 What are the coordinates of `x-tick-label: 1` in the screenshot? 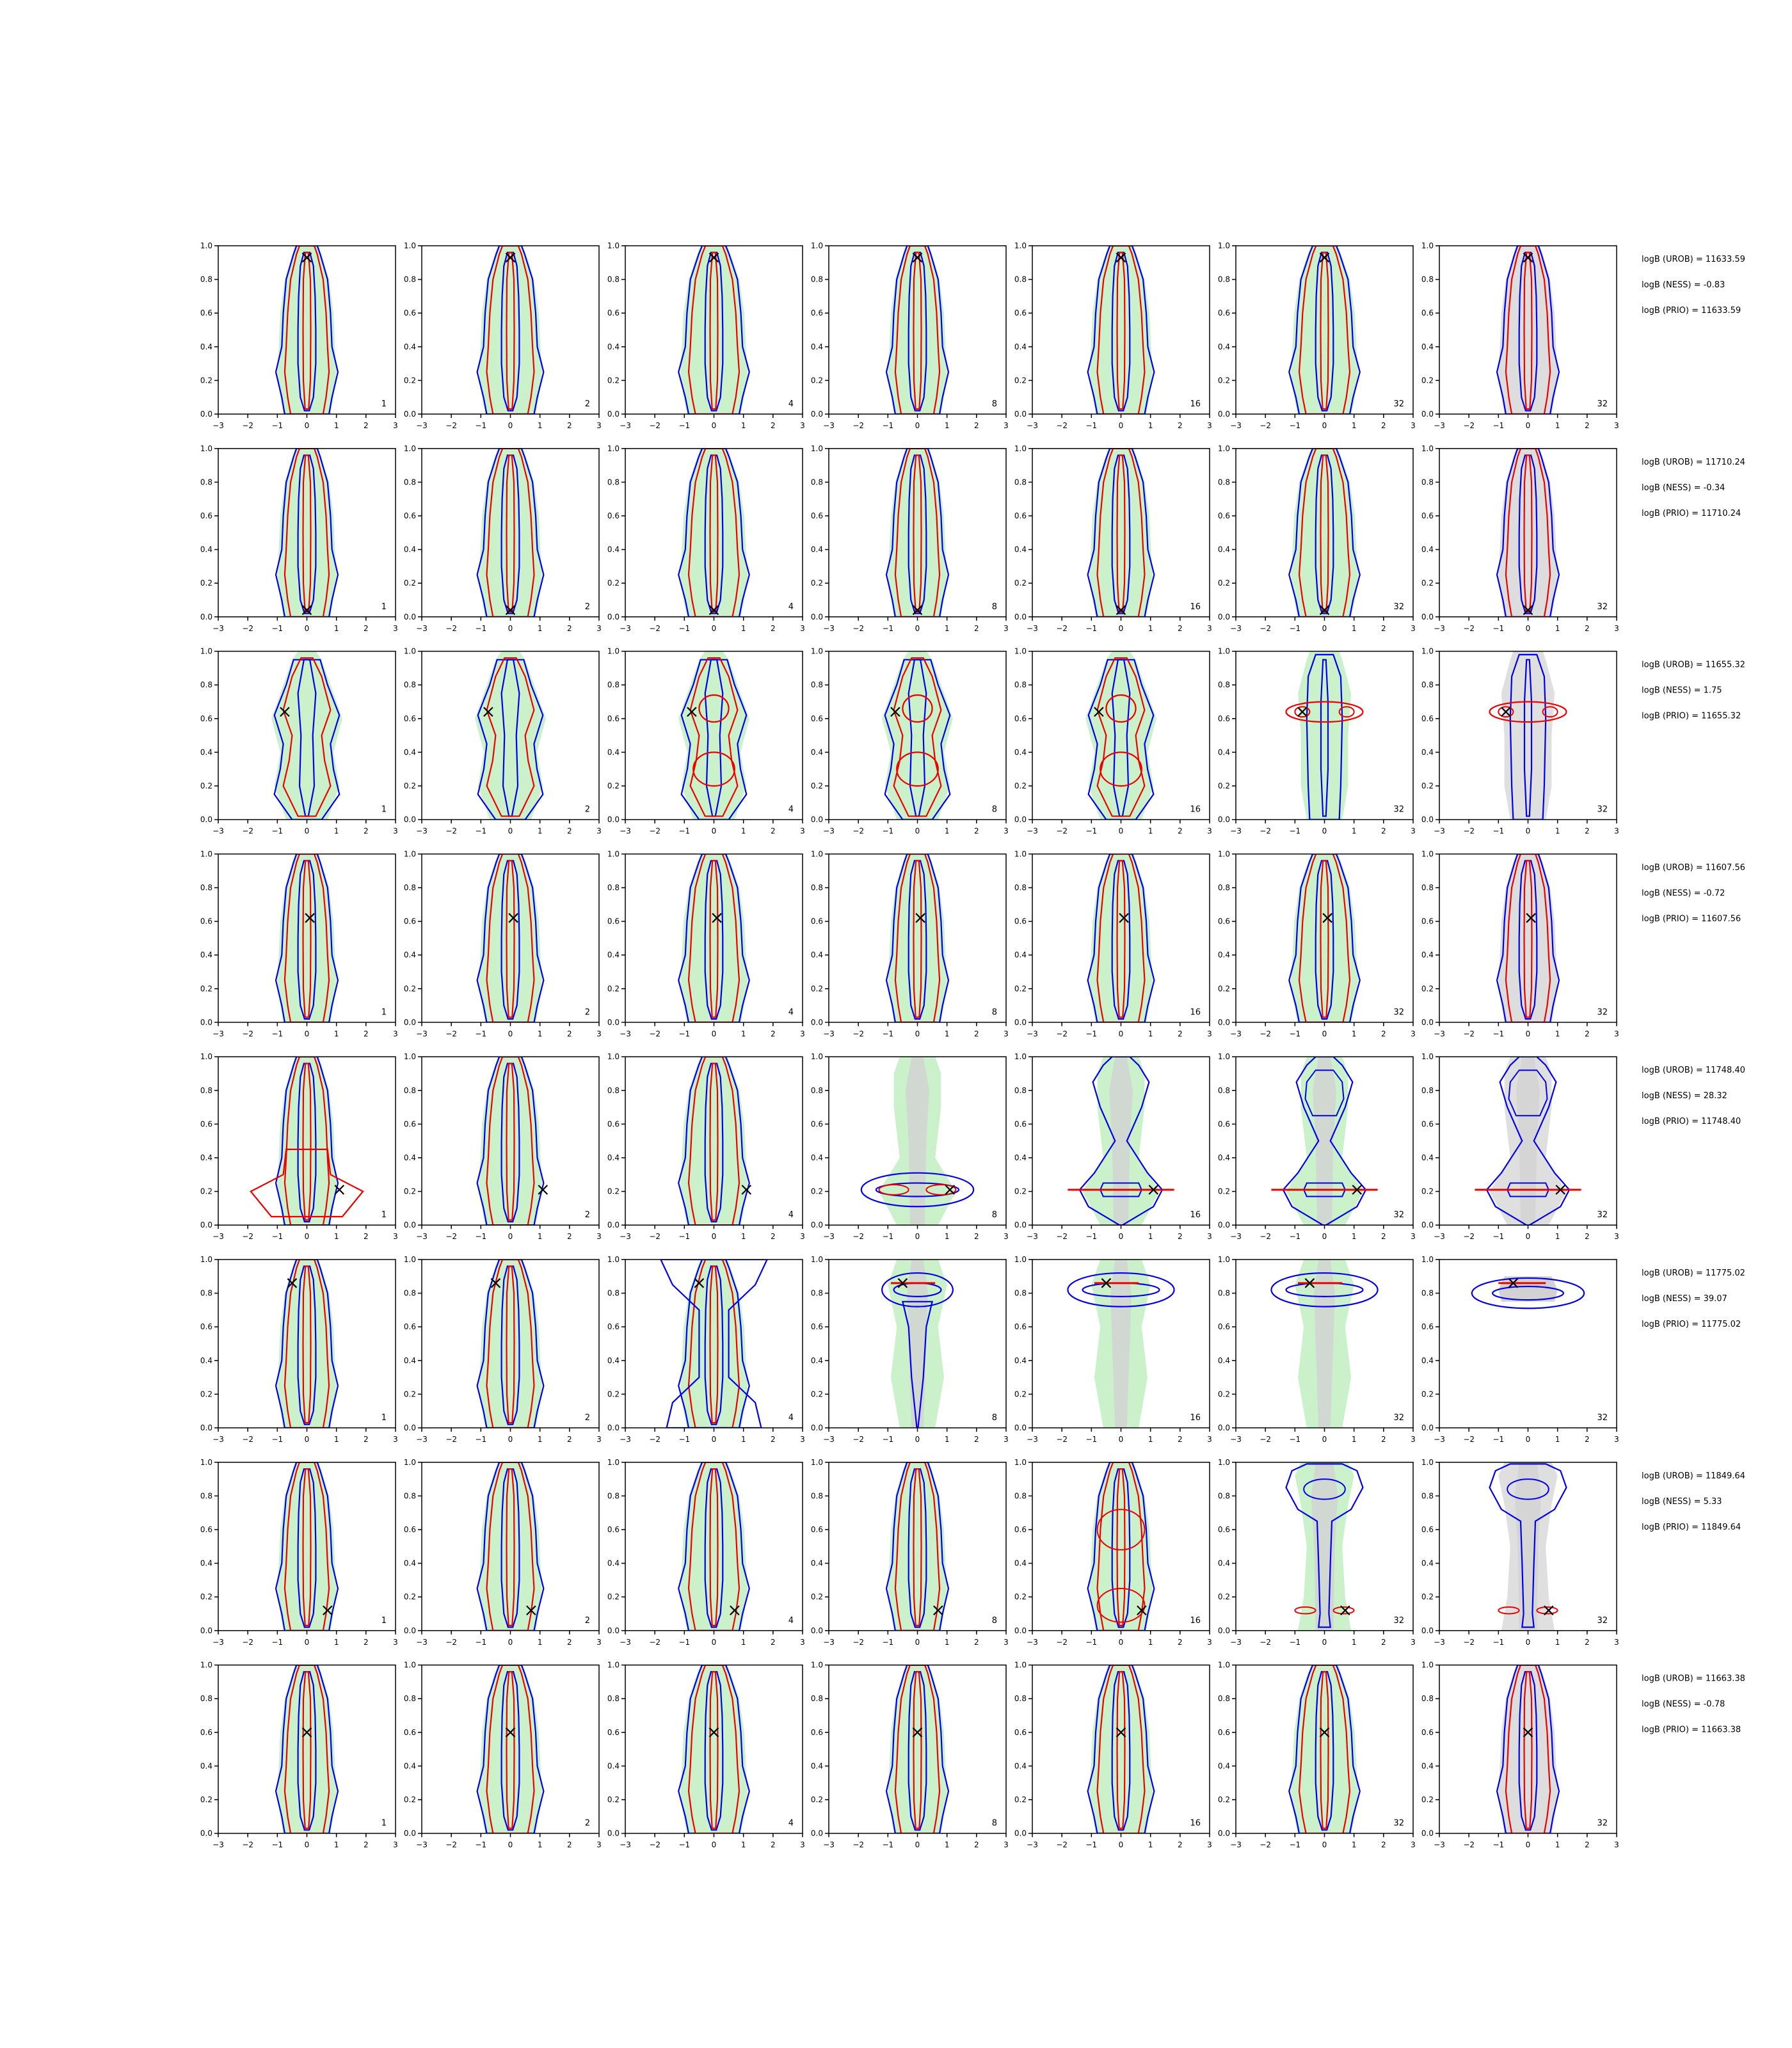 It's located at (947, 831).